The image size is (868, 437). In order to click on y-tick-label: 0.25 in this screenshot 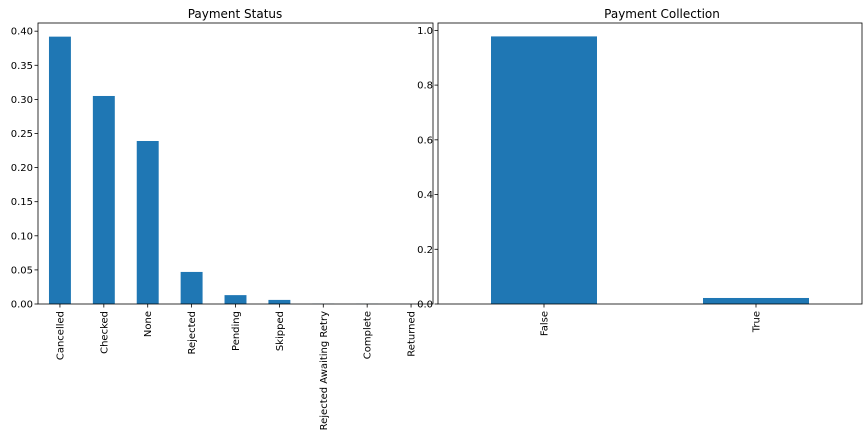, I will do `click(22, 134)`.